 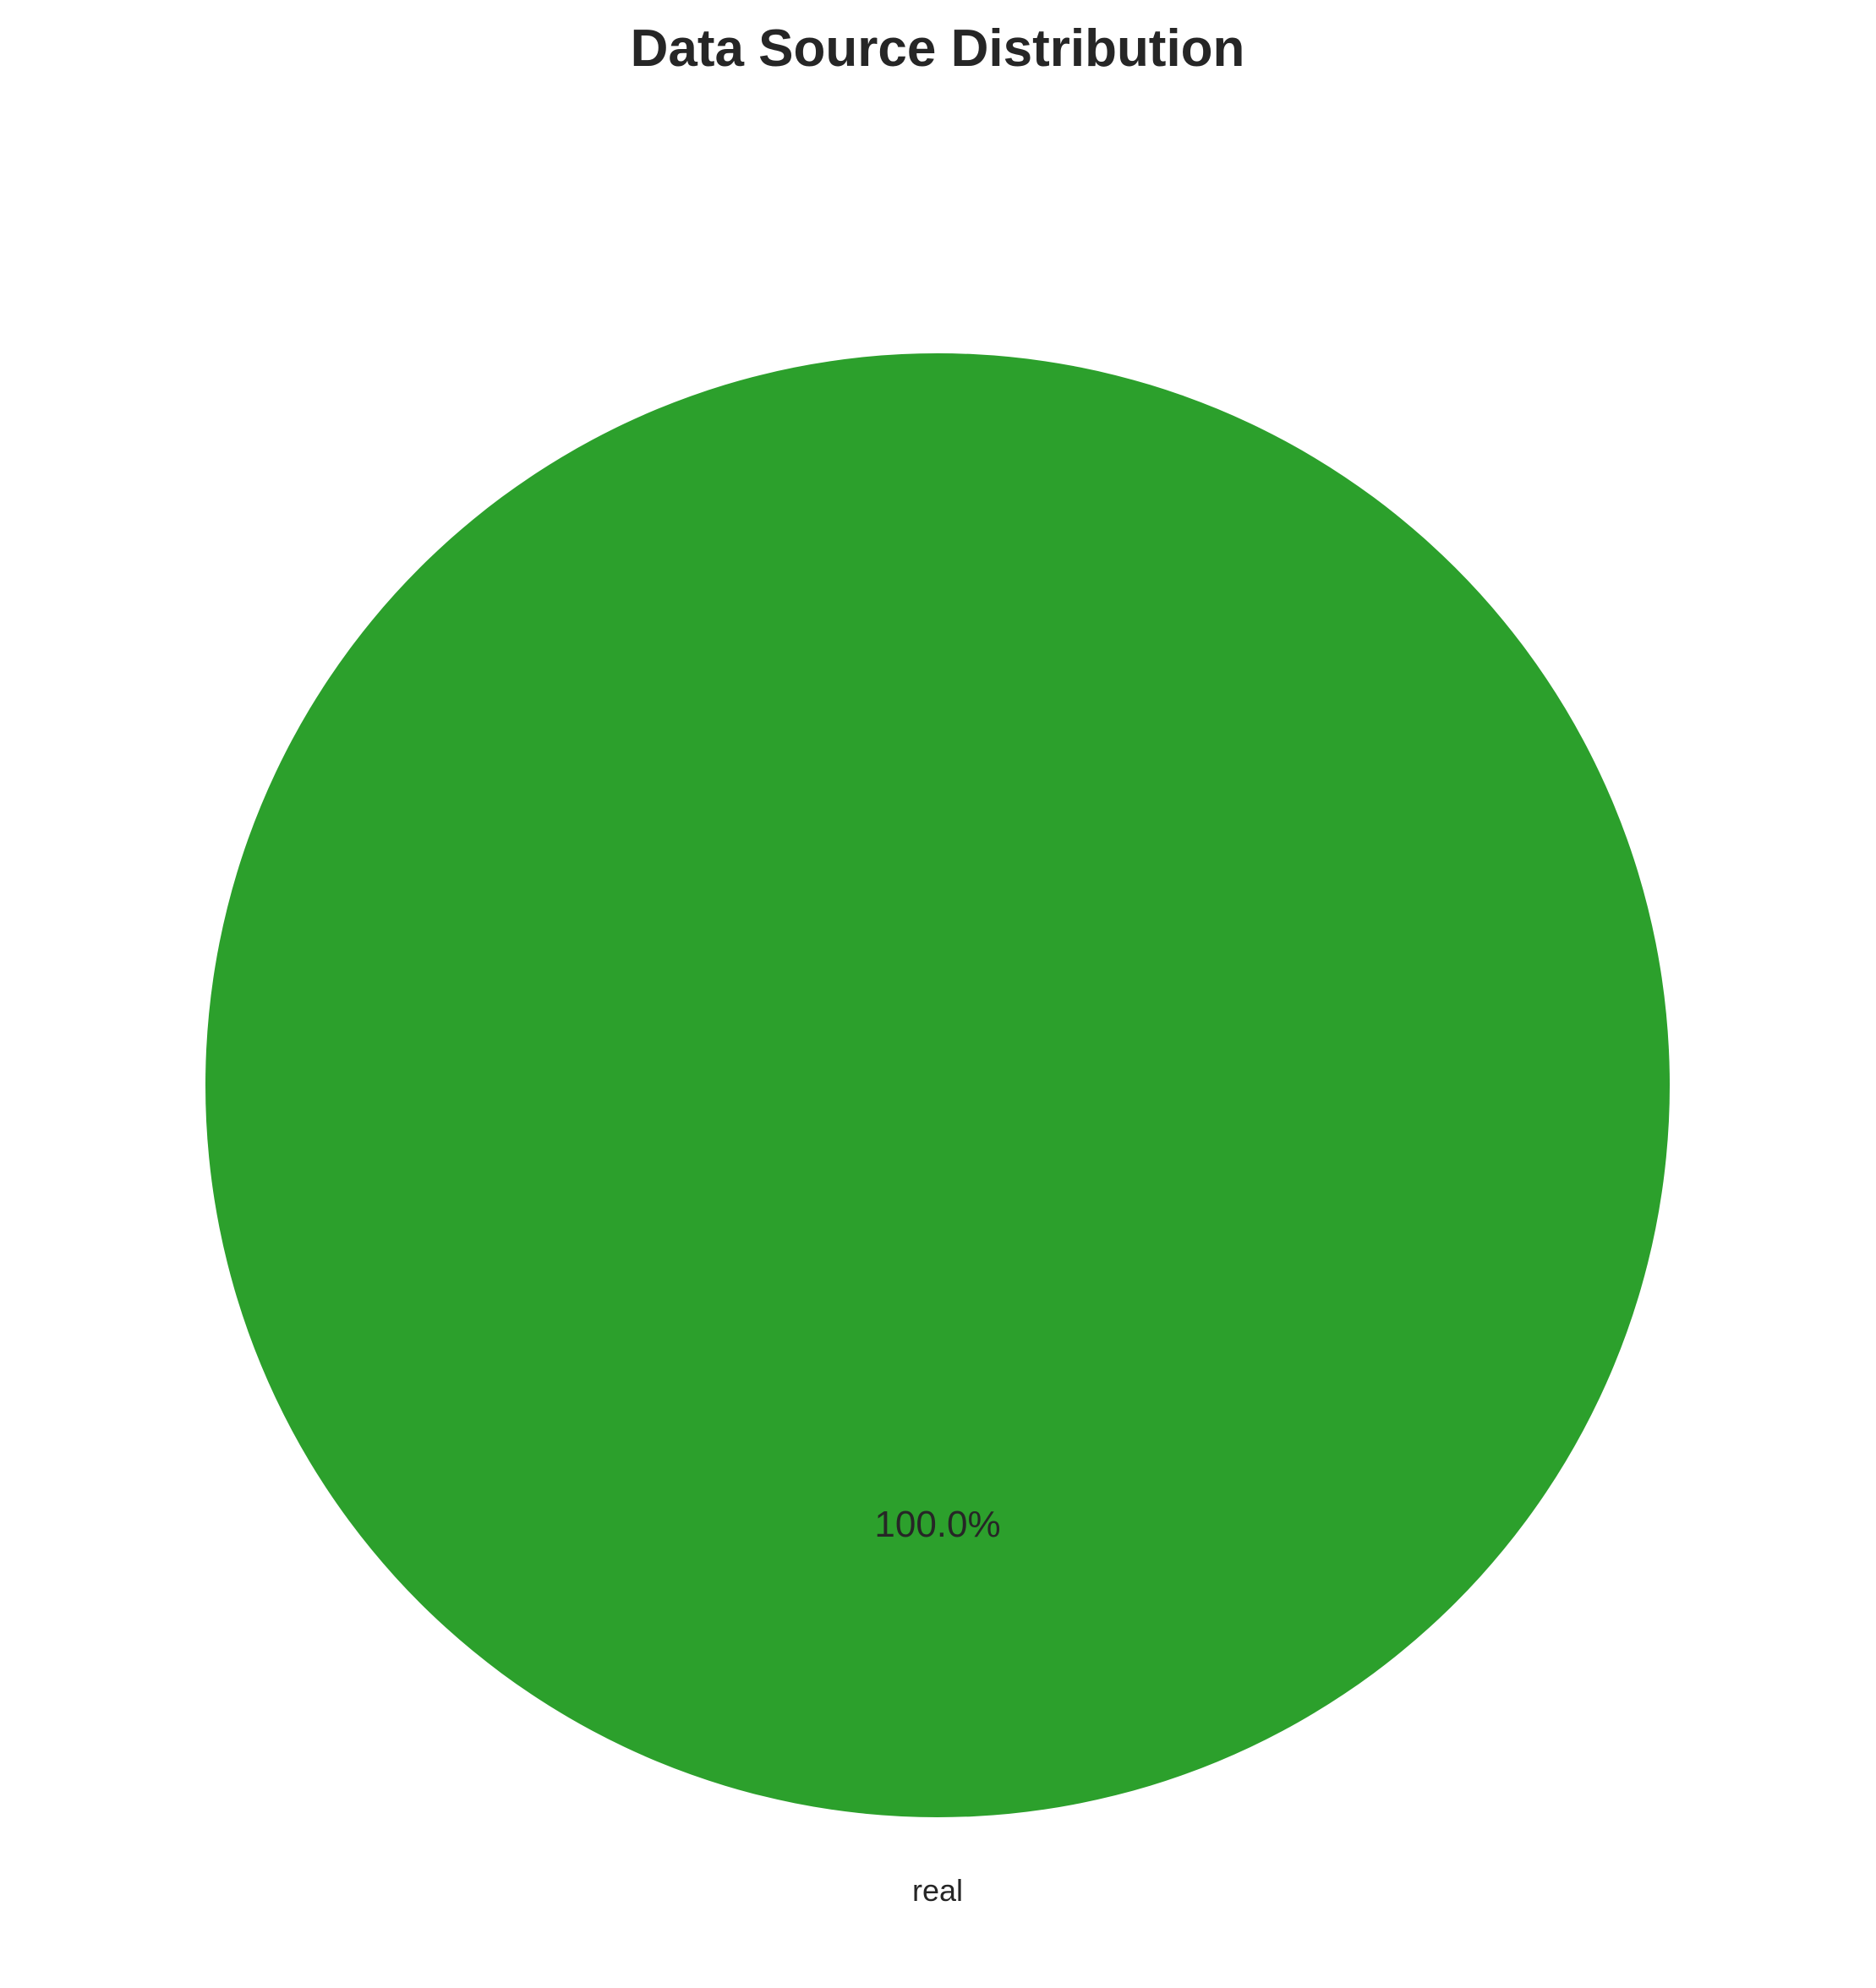 I want to click on pie-category-label: real, so click(x=937, y=1890).